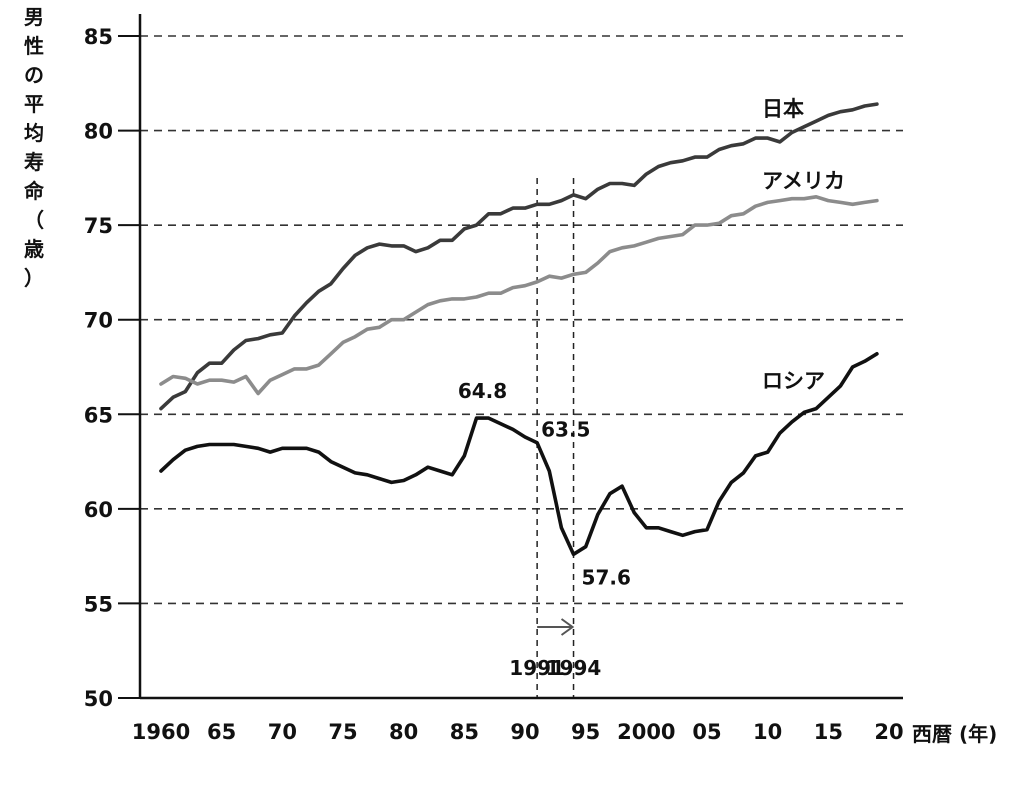 The height and width of the screenshot is (785, 1024). I want to click on series-label-日本: 日本, so click(783, 109).